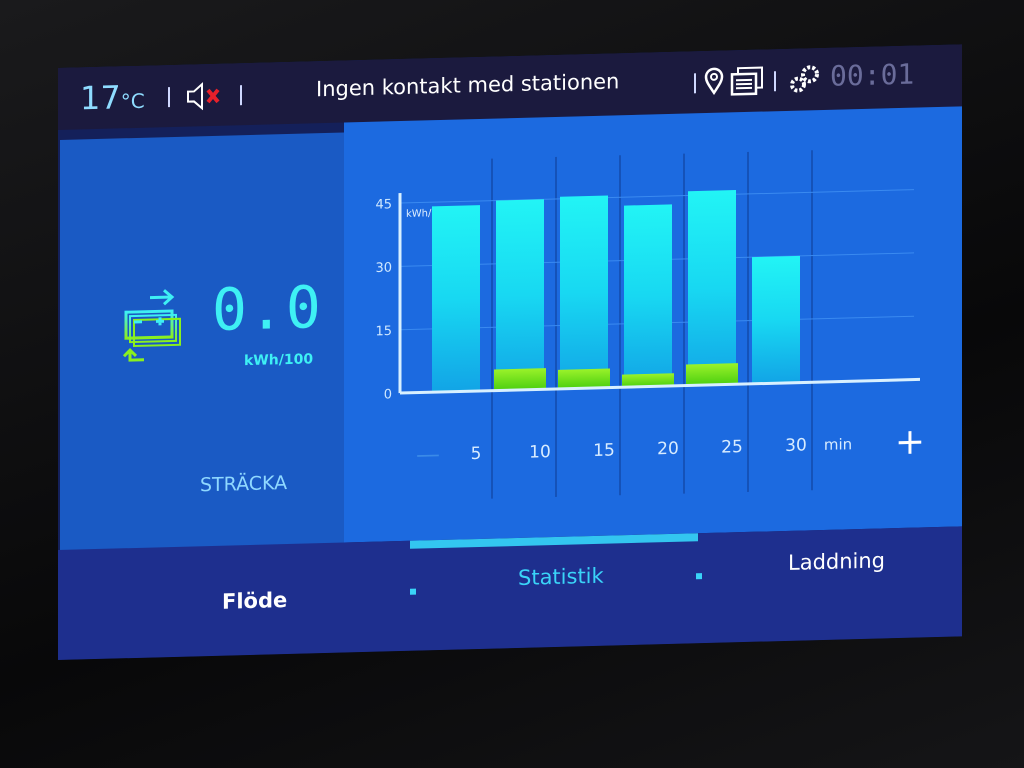  What do you see at coordinates (796, 445) in the screenshot?
I see `x-tick-label: 30` at bounding box center [796, 445].